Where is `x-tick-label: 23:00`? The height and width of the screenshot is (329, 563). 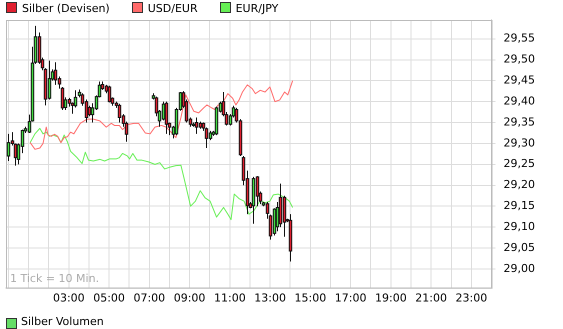 x-tick-label: 23:00 is located at coordinates (472, 297).